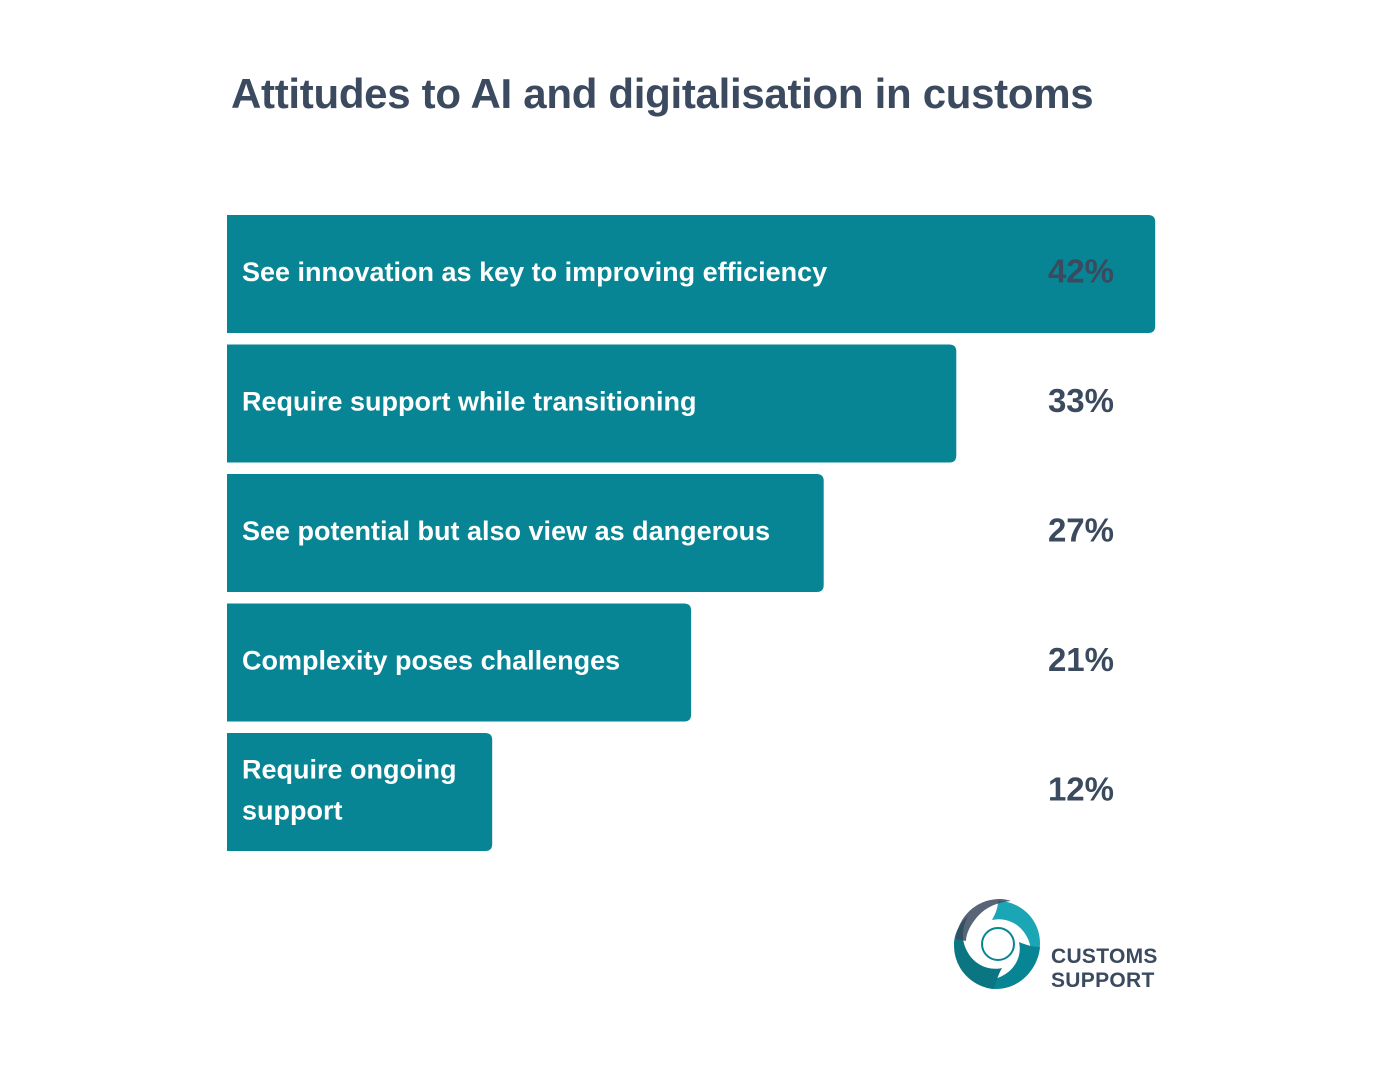  What do you see at coordinates (997, 944) in the screenshot?
I see `logo-swirl-icon` at bounding box center [997, 944].